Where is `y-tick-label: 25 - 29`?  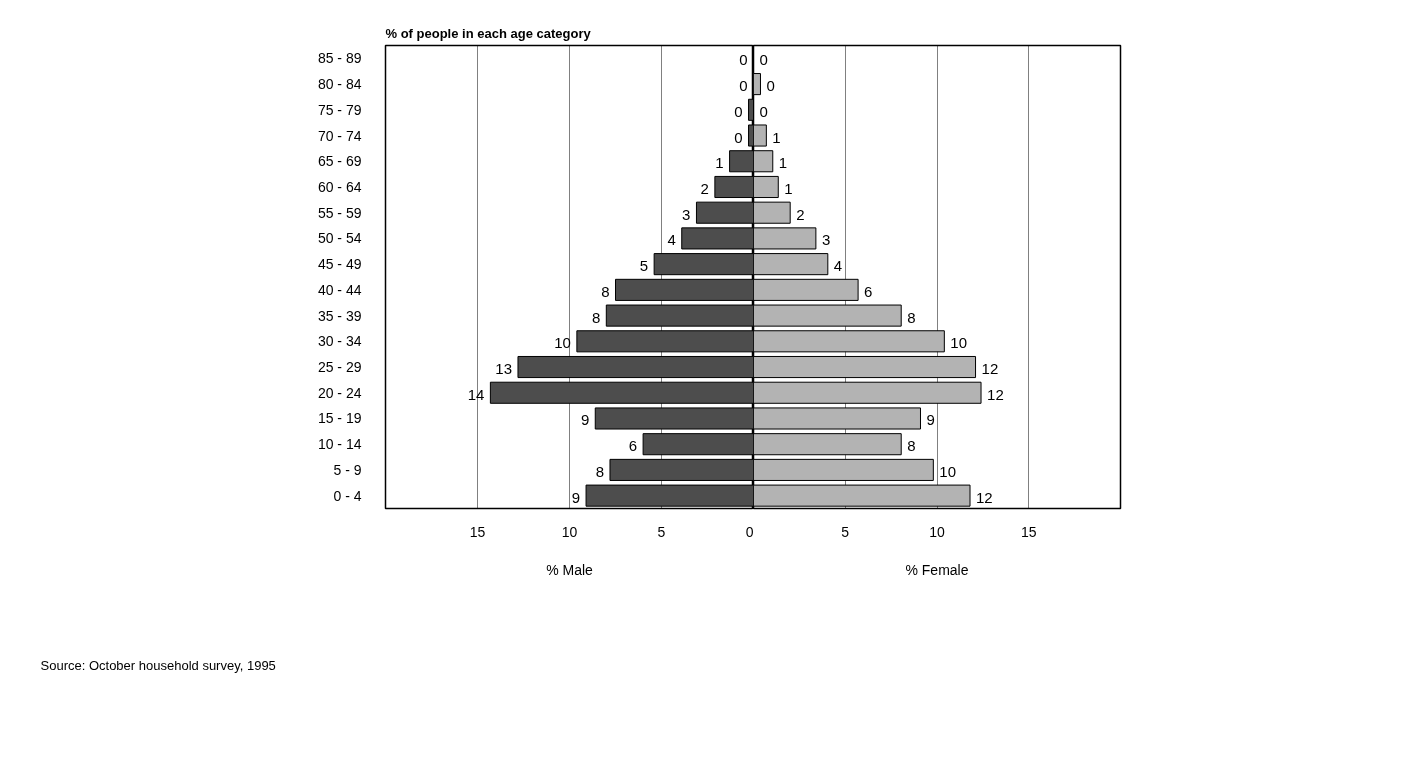 y-tick-label: 25 - 29 is located at coordinates (339, 367).